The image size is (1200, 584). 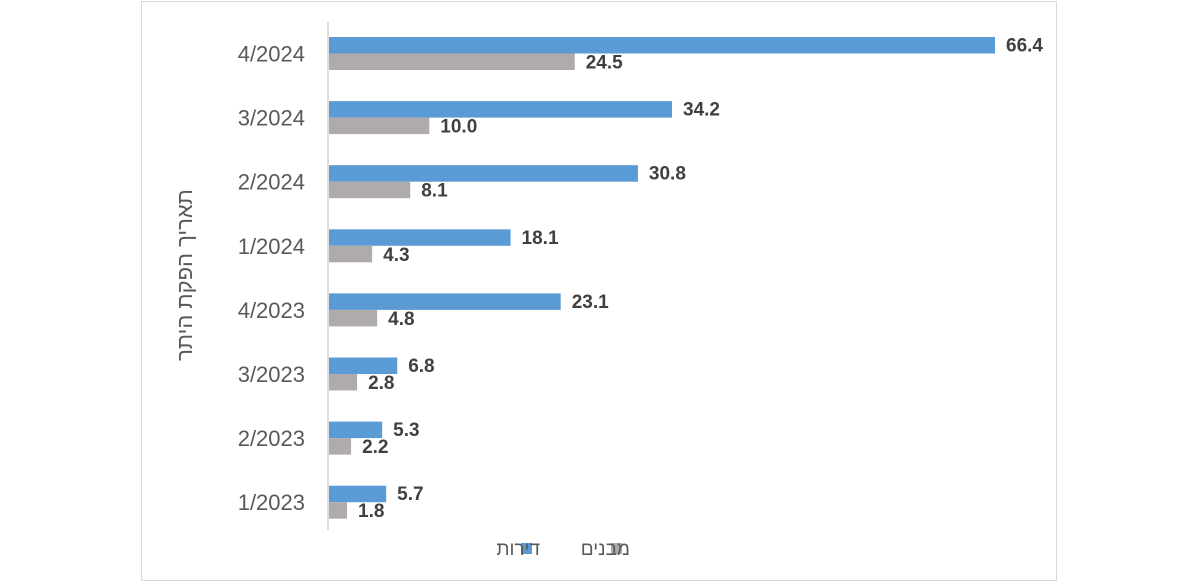 What do you see at coordinates (421, 366) in the screenshot?
I see `data-label-series-1: 6.8` at bounding box center [421, 366].